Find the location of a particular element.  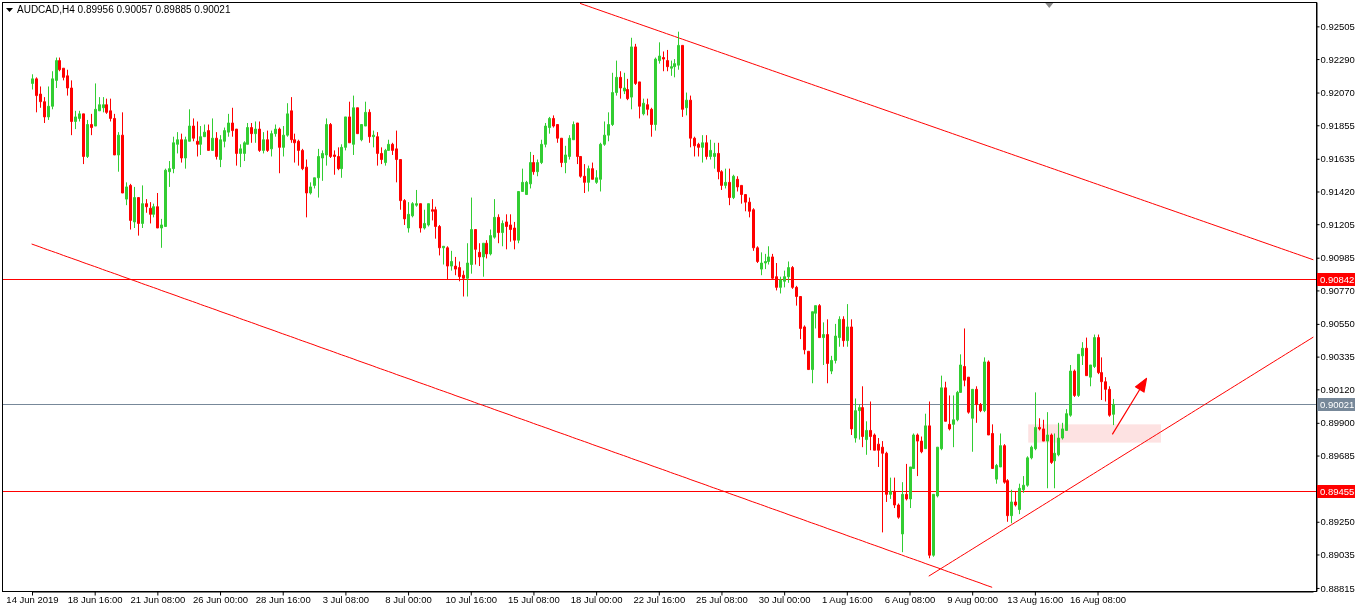

y-tick-label: 0.90985 is located at coordinates (1337, 258).